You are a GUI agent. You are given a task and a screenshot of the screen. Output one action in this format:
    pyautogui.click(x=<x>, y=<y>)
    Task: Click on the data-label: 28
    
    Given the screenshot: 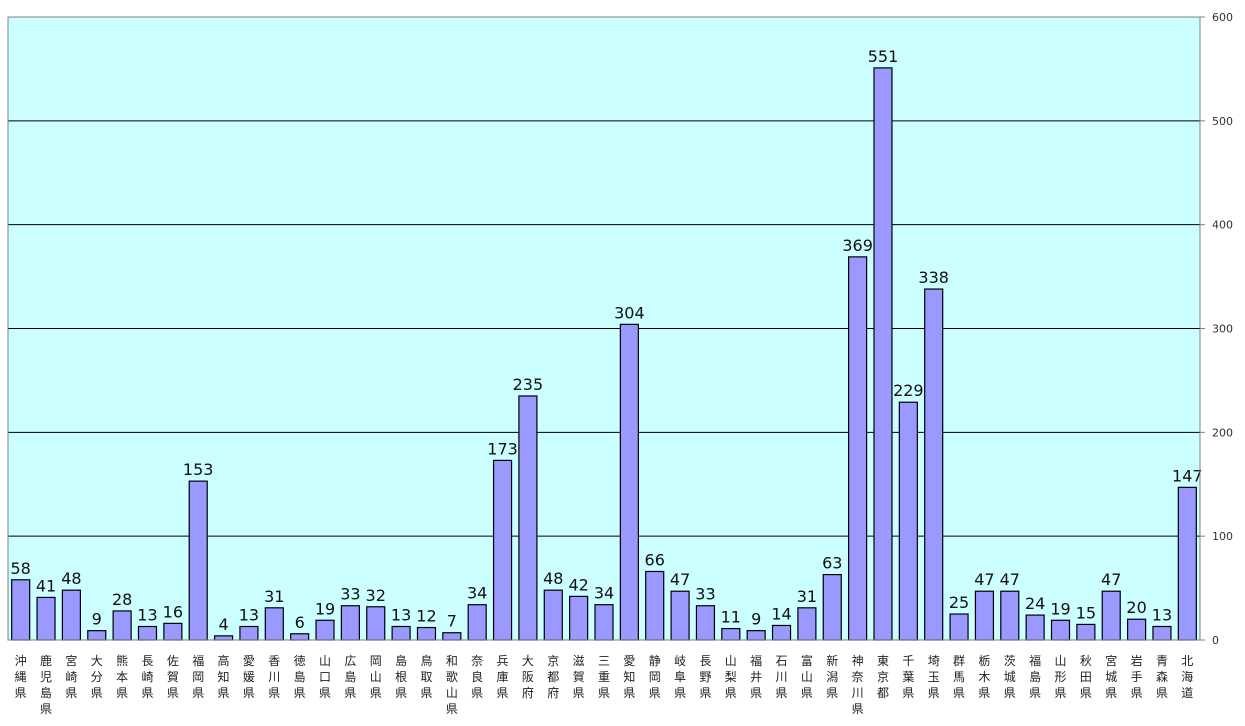 What is the action you would take?
    pyautogui.click(x=122, y=599)
    